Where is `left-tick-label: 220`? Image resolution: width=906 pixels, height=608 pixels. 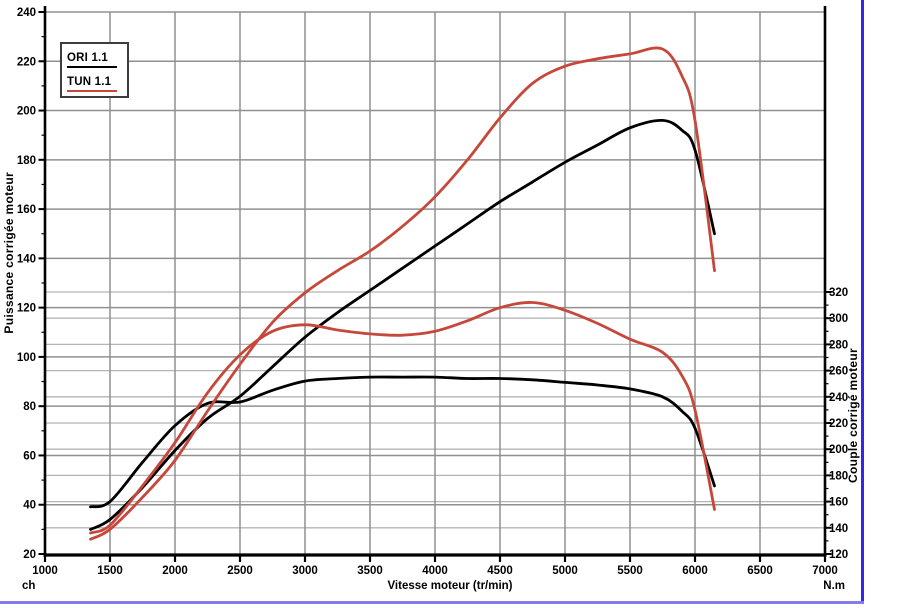
left-tick-label: 220 is located at coordinates (26, 62).